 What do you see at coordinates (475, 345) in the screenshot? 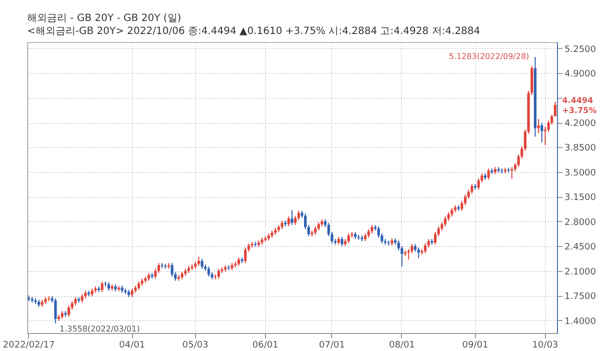
I see `x-tick-label: 09/01` at bounding box center [475, 345].